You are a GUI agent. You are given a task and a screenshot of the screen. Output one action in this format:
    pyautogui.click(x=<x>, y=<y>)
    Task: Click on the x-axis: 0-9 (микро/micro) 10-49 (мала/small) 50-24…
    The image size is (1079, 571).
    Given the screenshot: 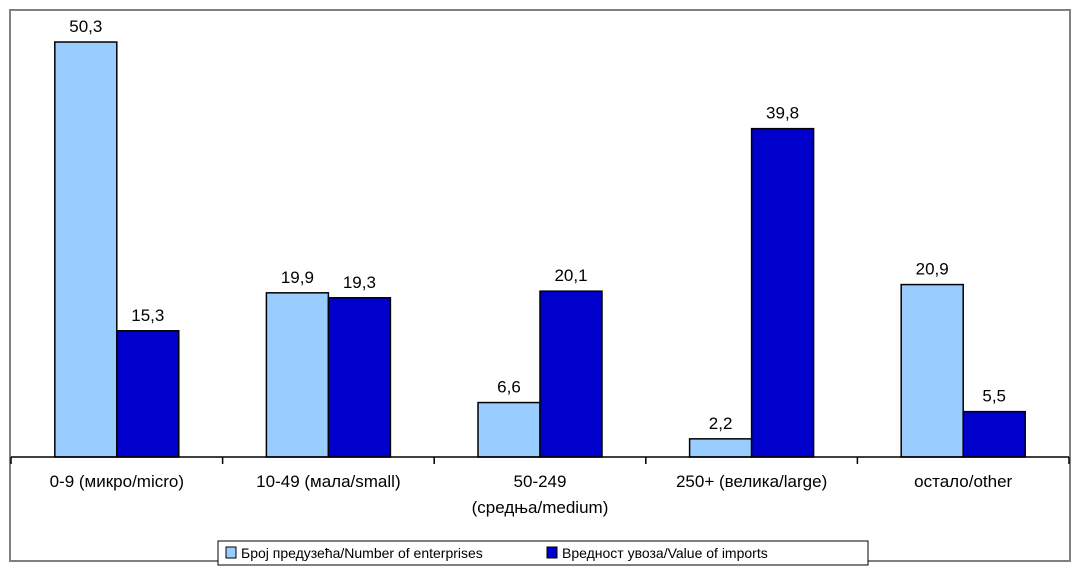 What is the action you would take?
    pyautogui.click(x=540, y=486)
    